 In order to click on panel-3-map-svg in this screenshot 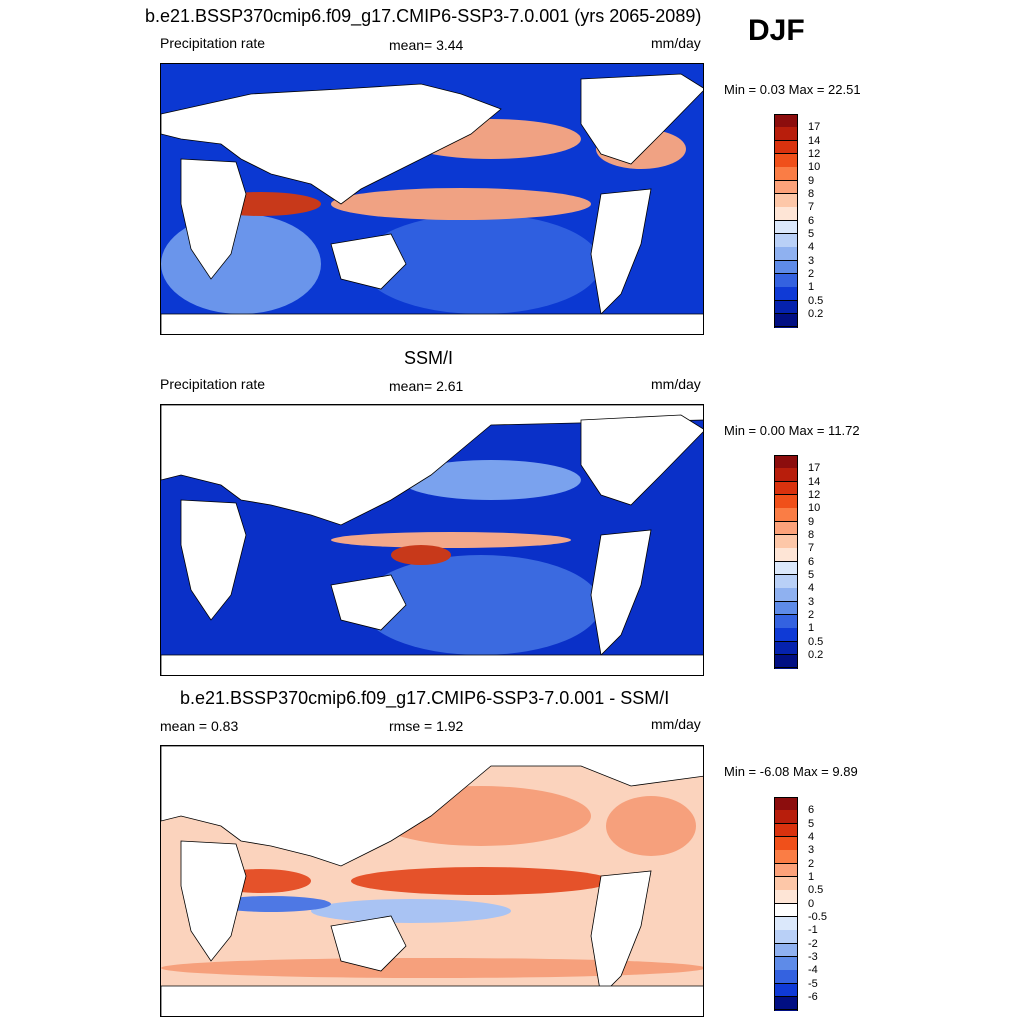, I will do `click(432, 881)`.